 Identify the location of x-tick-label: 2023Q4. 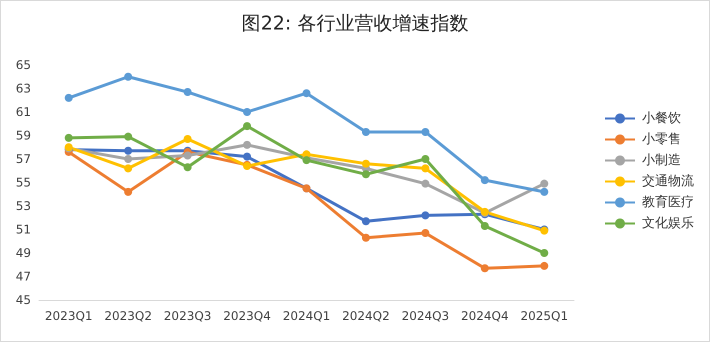
(247, 316).